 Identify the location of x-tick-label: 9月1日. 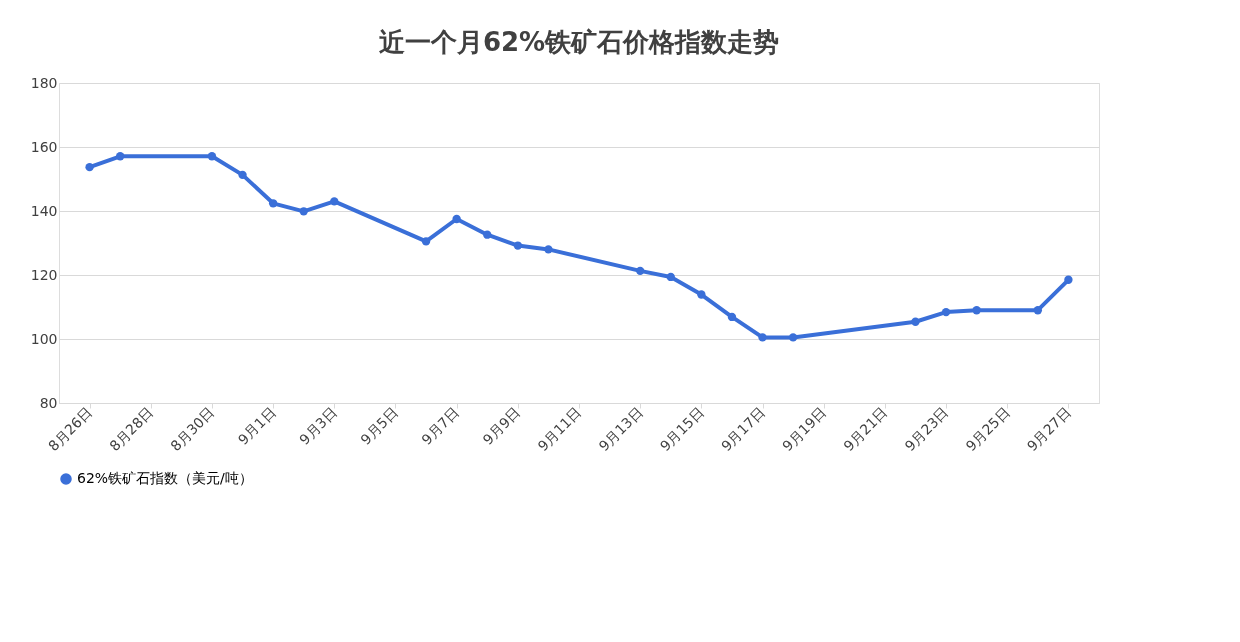
(256, 426).